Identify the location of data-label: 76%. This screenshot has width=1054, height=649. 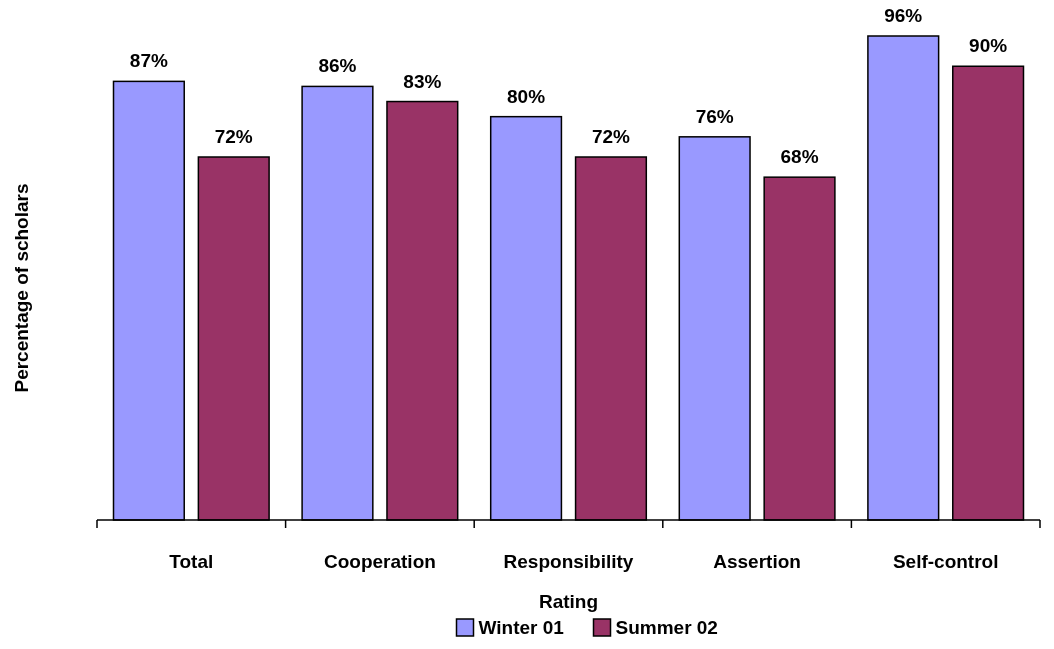
(714, 116).